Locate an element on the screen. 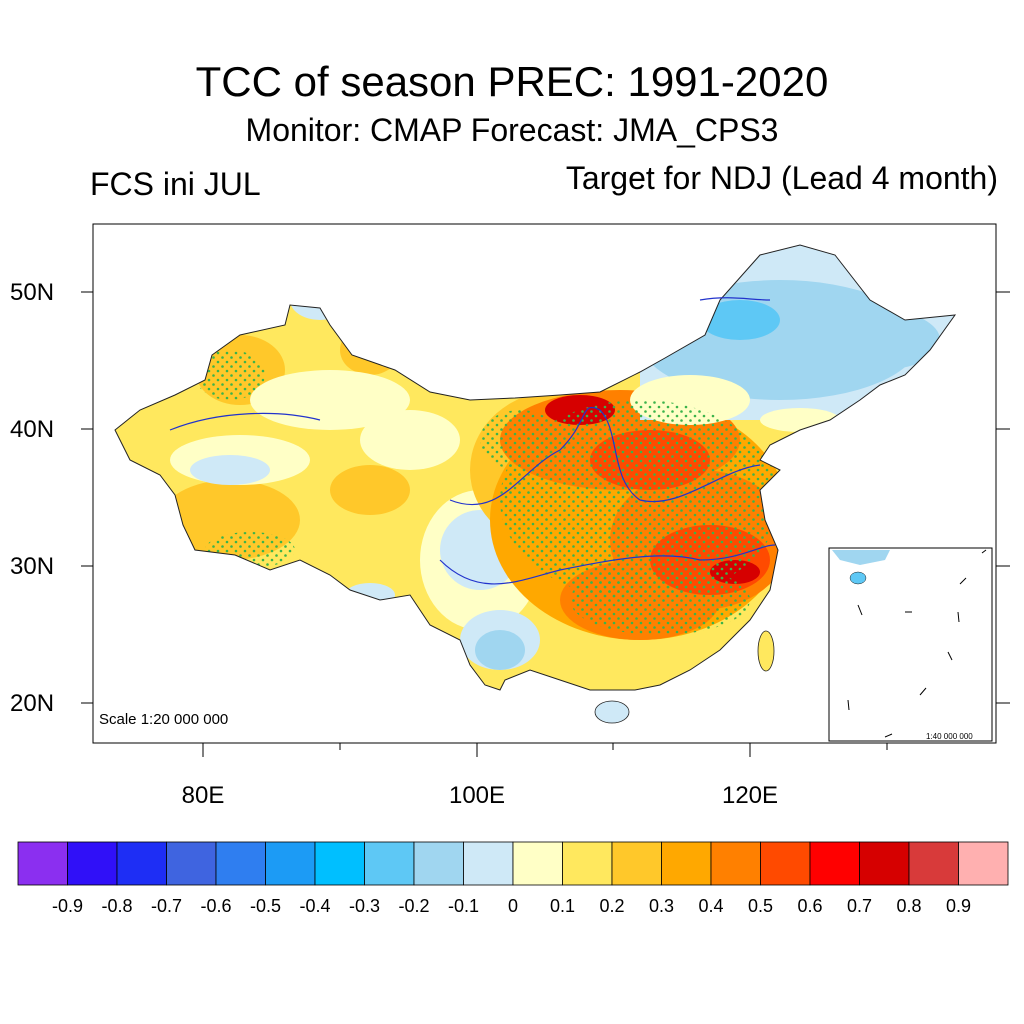 The width and height of the screenshot is (1024, 1024). colorbar-label: 0.2 is located at coordinates (612, 906).